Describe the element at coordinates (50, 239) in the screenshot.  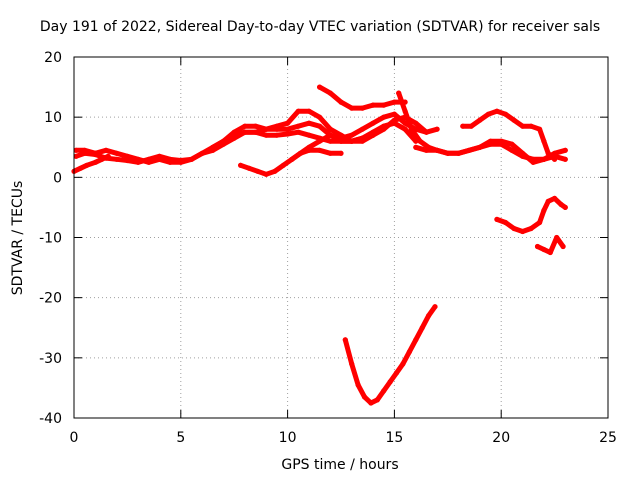
I see `y-tick-label: -10` at that location.